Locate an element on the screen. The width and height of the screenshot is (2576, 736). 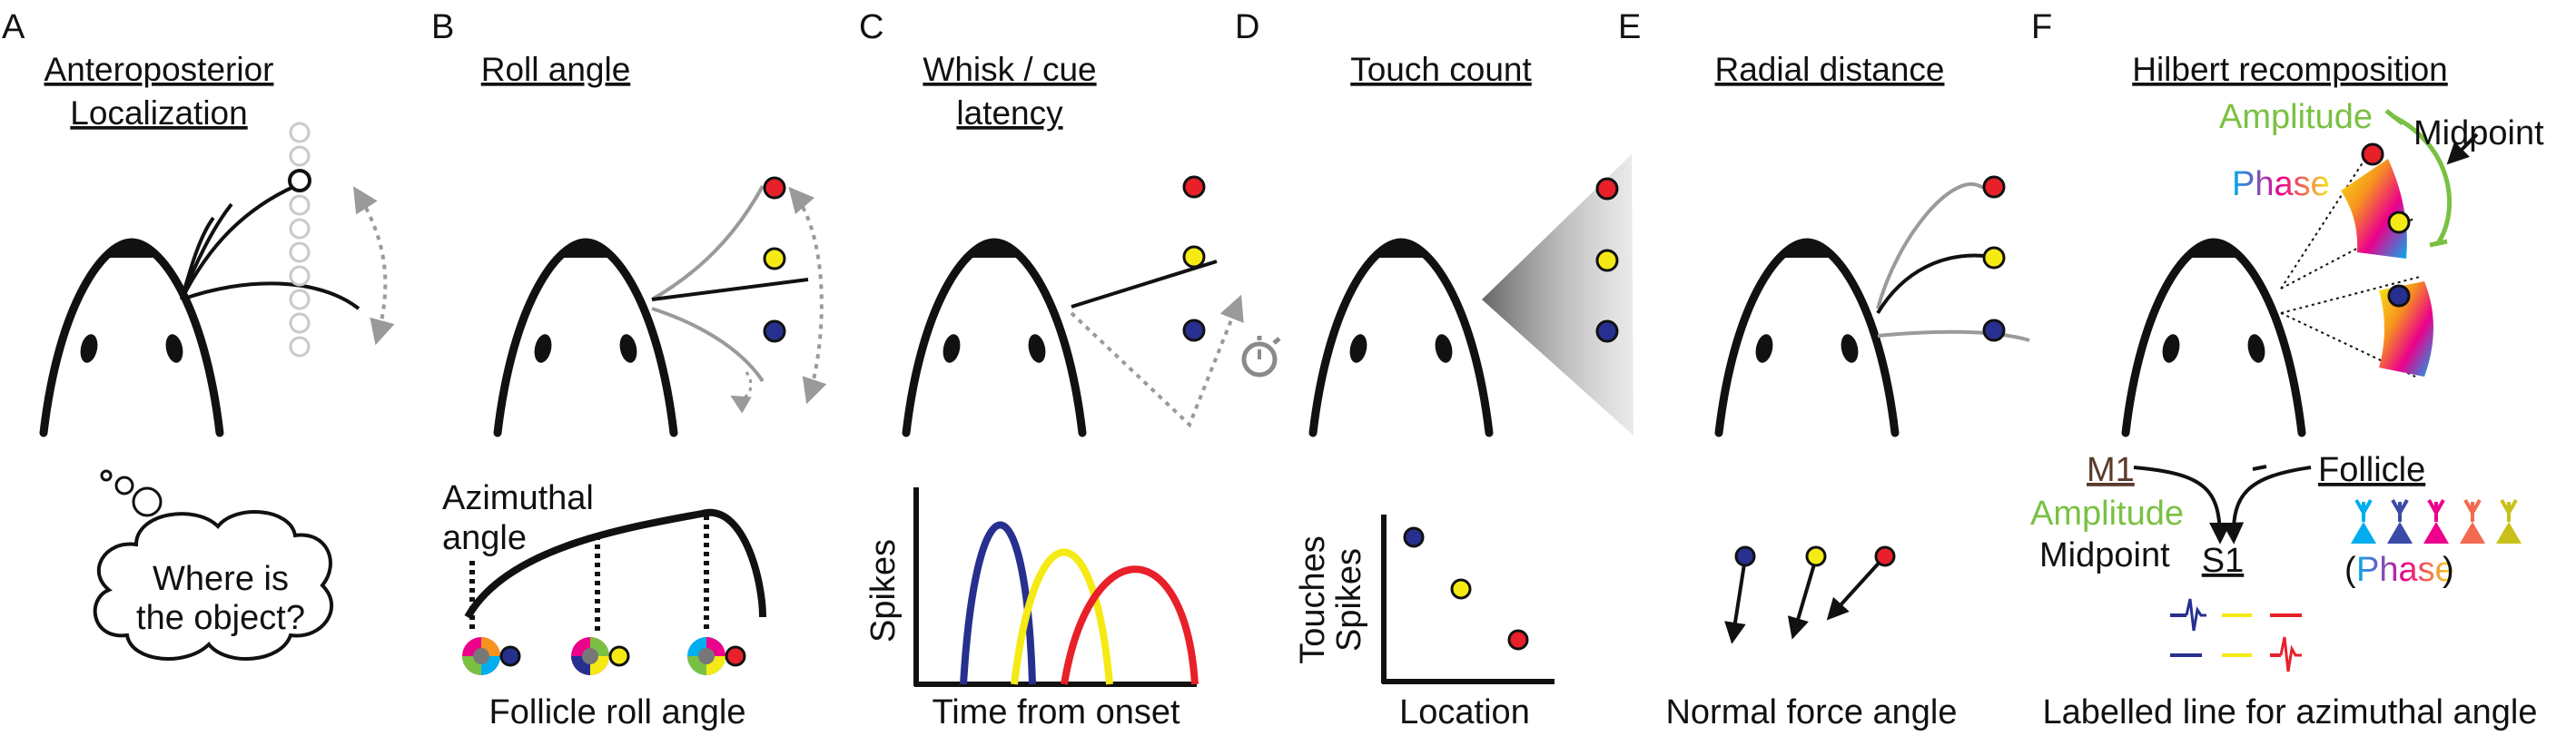
panel-b-title: Roll angle is located at coordinates (556, 69).